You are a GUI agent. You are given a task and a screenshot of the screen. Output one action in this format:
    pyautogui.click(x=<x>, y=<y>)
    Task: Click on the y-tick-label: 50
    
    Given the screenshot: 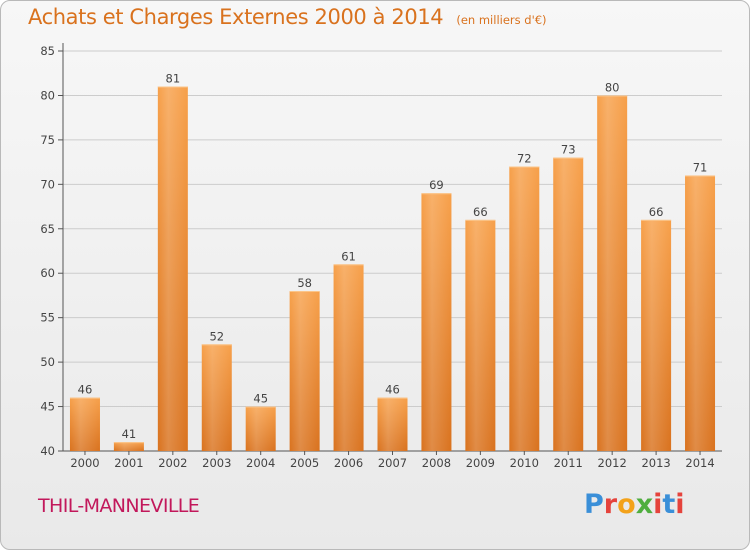 What is the action you would take?
    pyautogui.click(x=47, y=362)
    